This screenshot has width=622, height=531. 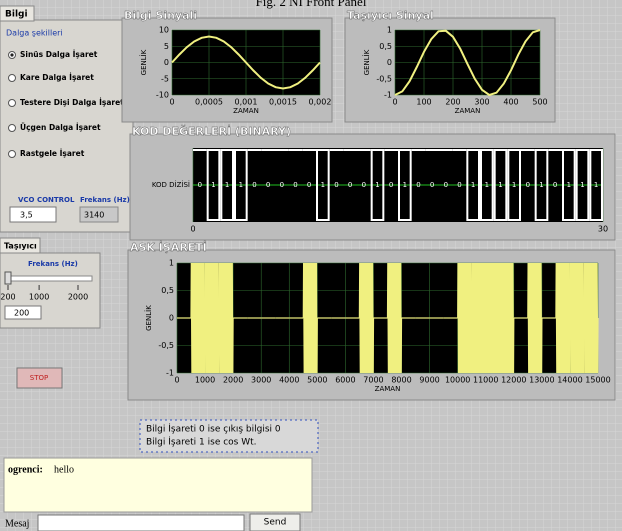 I want to click on x-tick-label: 12000, so click(x=513, y=380).